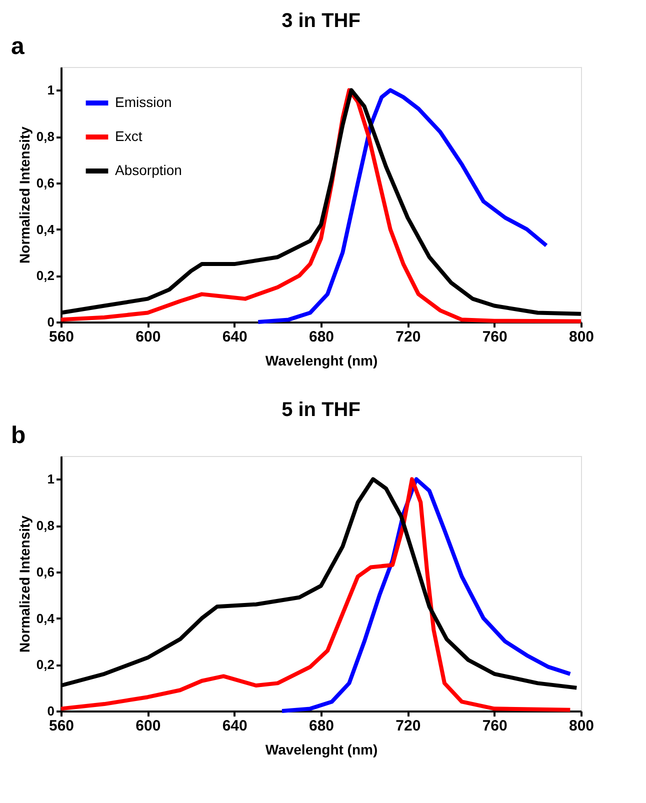 The height and width of the screenshot is (803, 646). Describe the element at coordinates (321, 410) in the screenshot. I see `chart-title: 5 in THF` at that location.